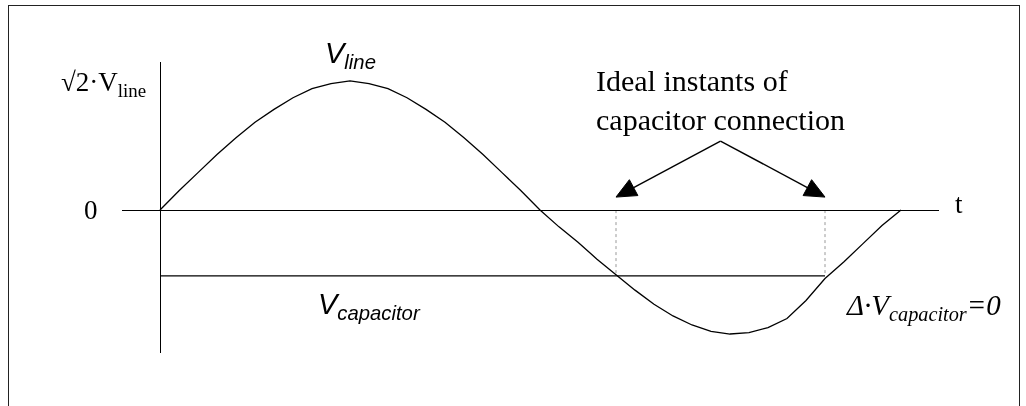  I want to click on series-label: V$_{line}$, so click(350, 55).